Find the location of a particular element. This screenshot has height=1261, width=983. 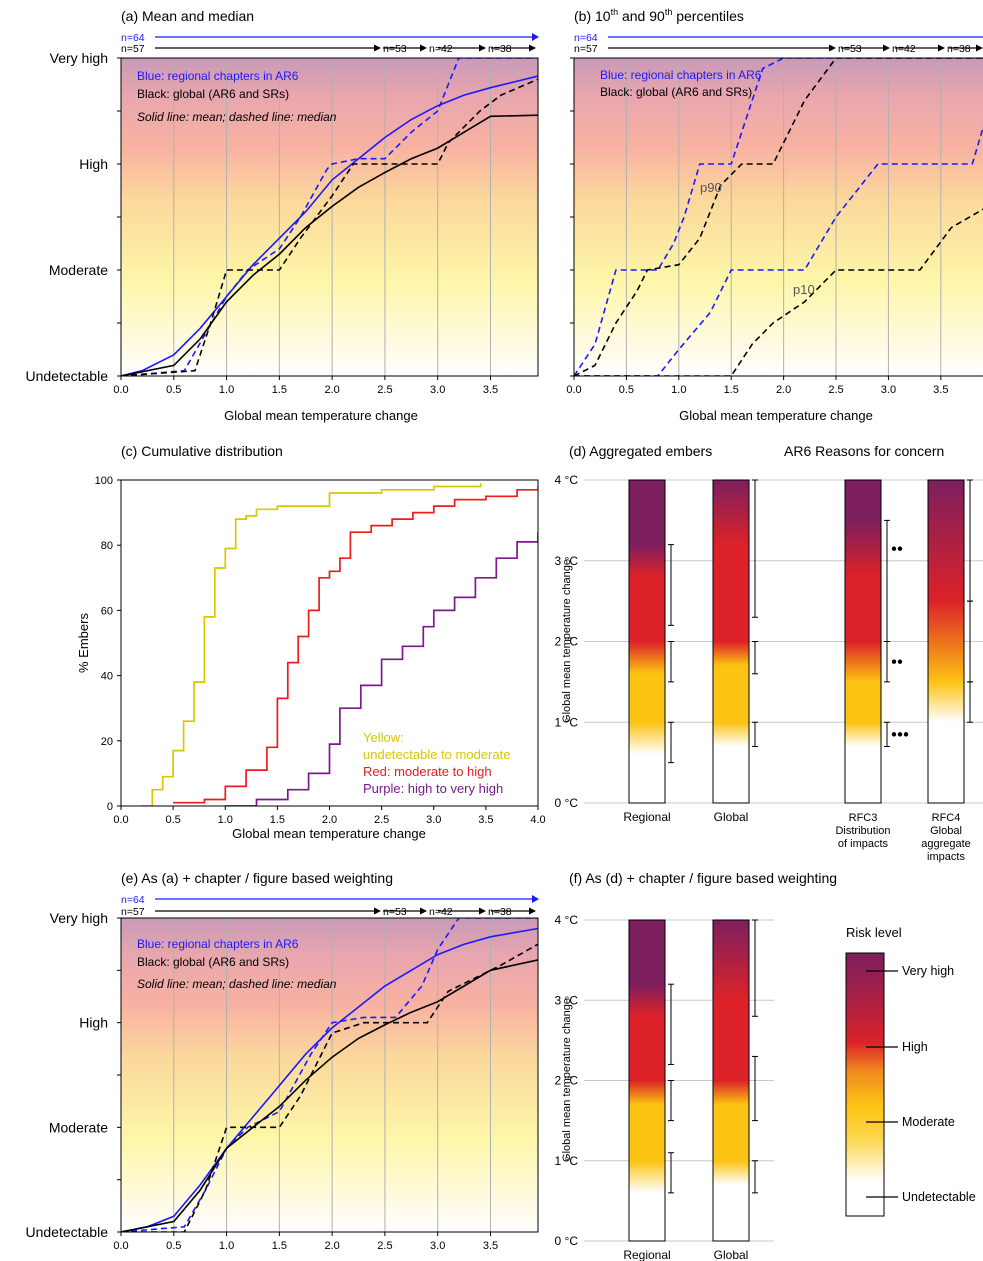

p90-label: p90 is located at coordinates (711, 187).